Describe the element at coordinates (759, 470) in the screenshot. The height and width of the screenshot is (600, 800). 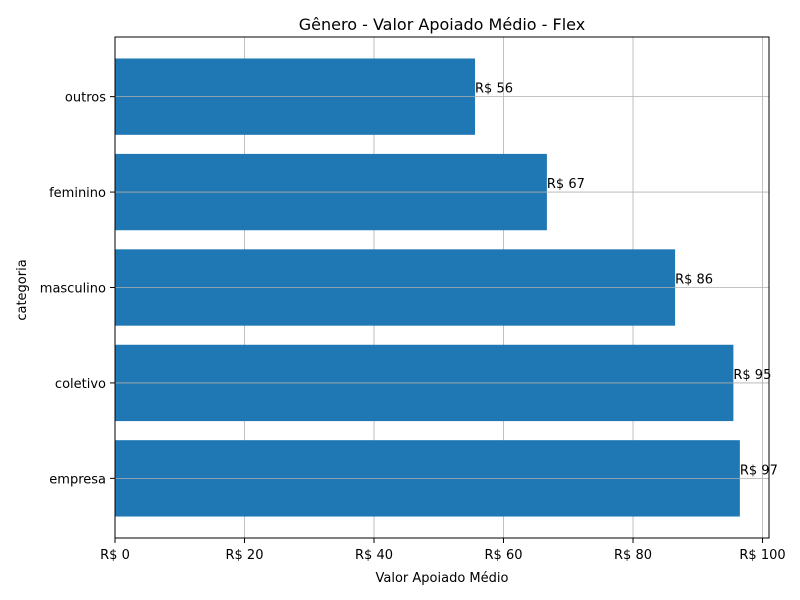
I see `data-label-empresa: R$ 97` at that location.